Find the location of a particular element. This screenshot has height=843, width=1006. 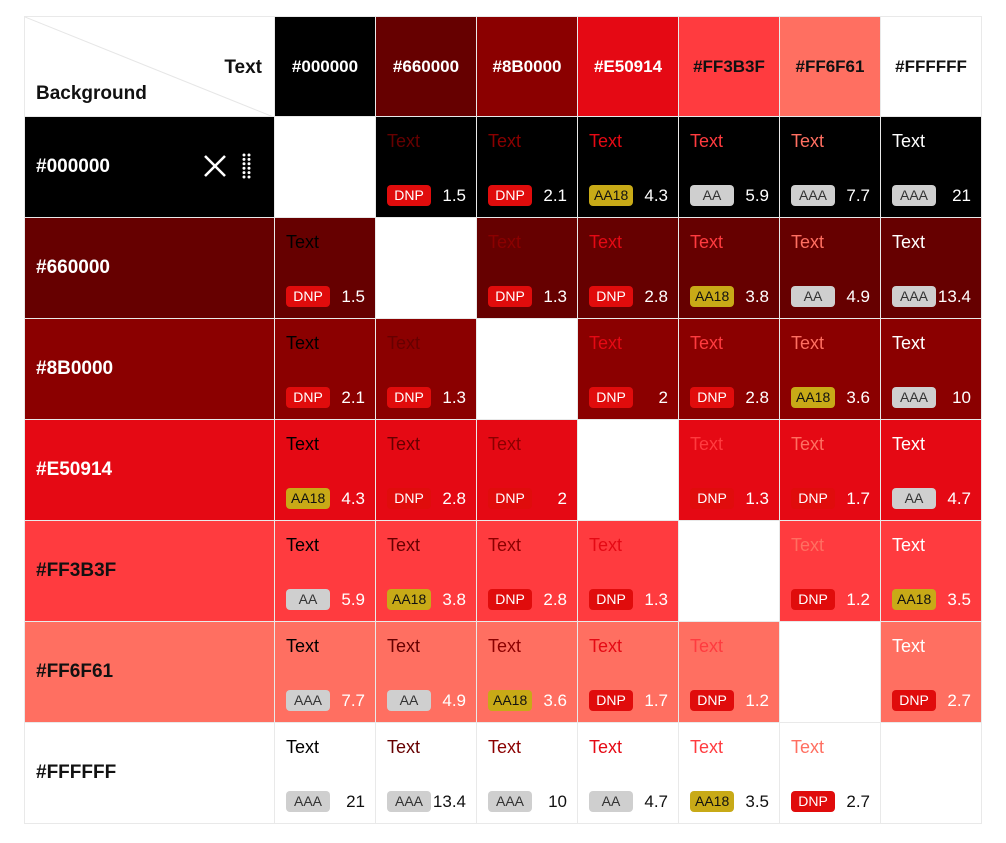

column-header-8b0000: #8B0000 is located at coordinates (527, 66).